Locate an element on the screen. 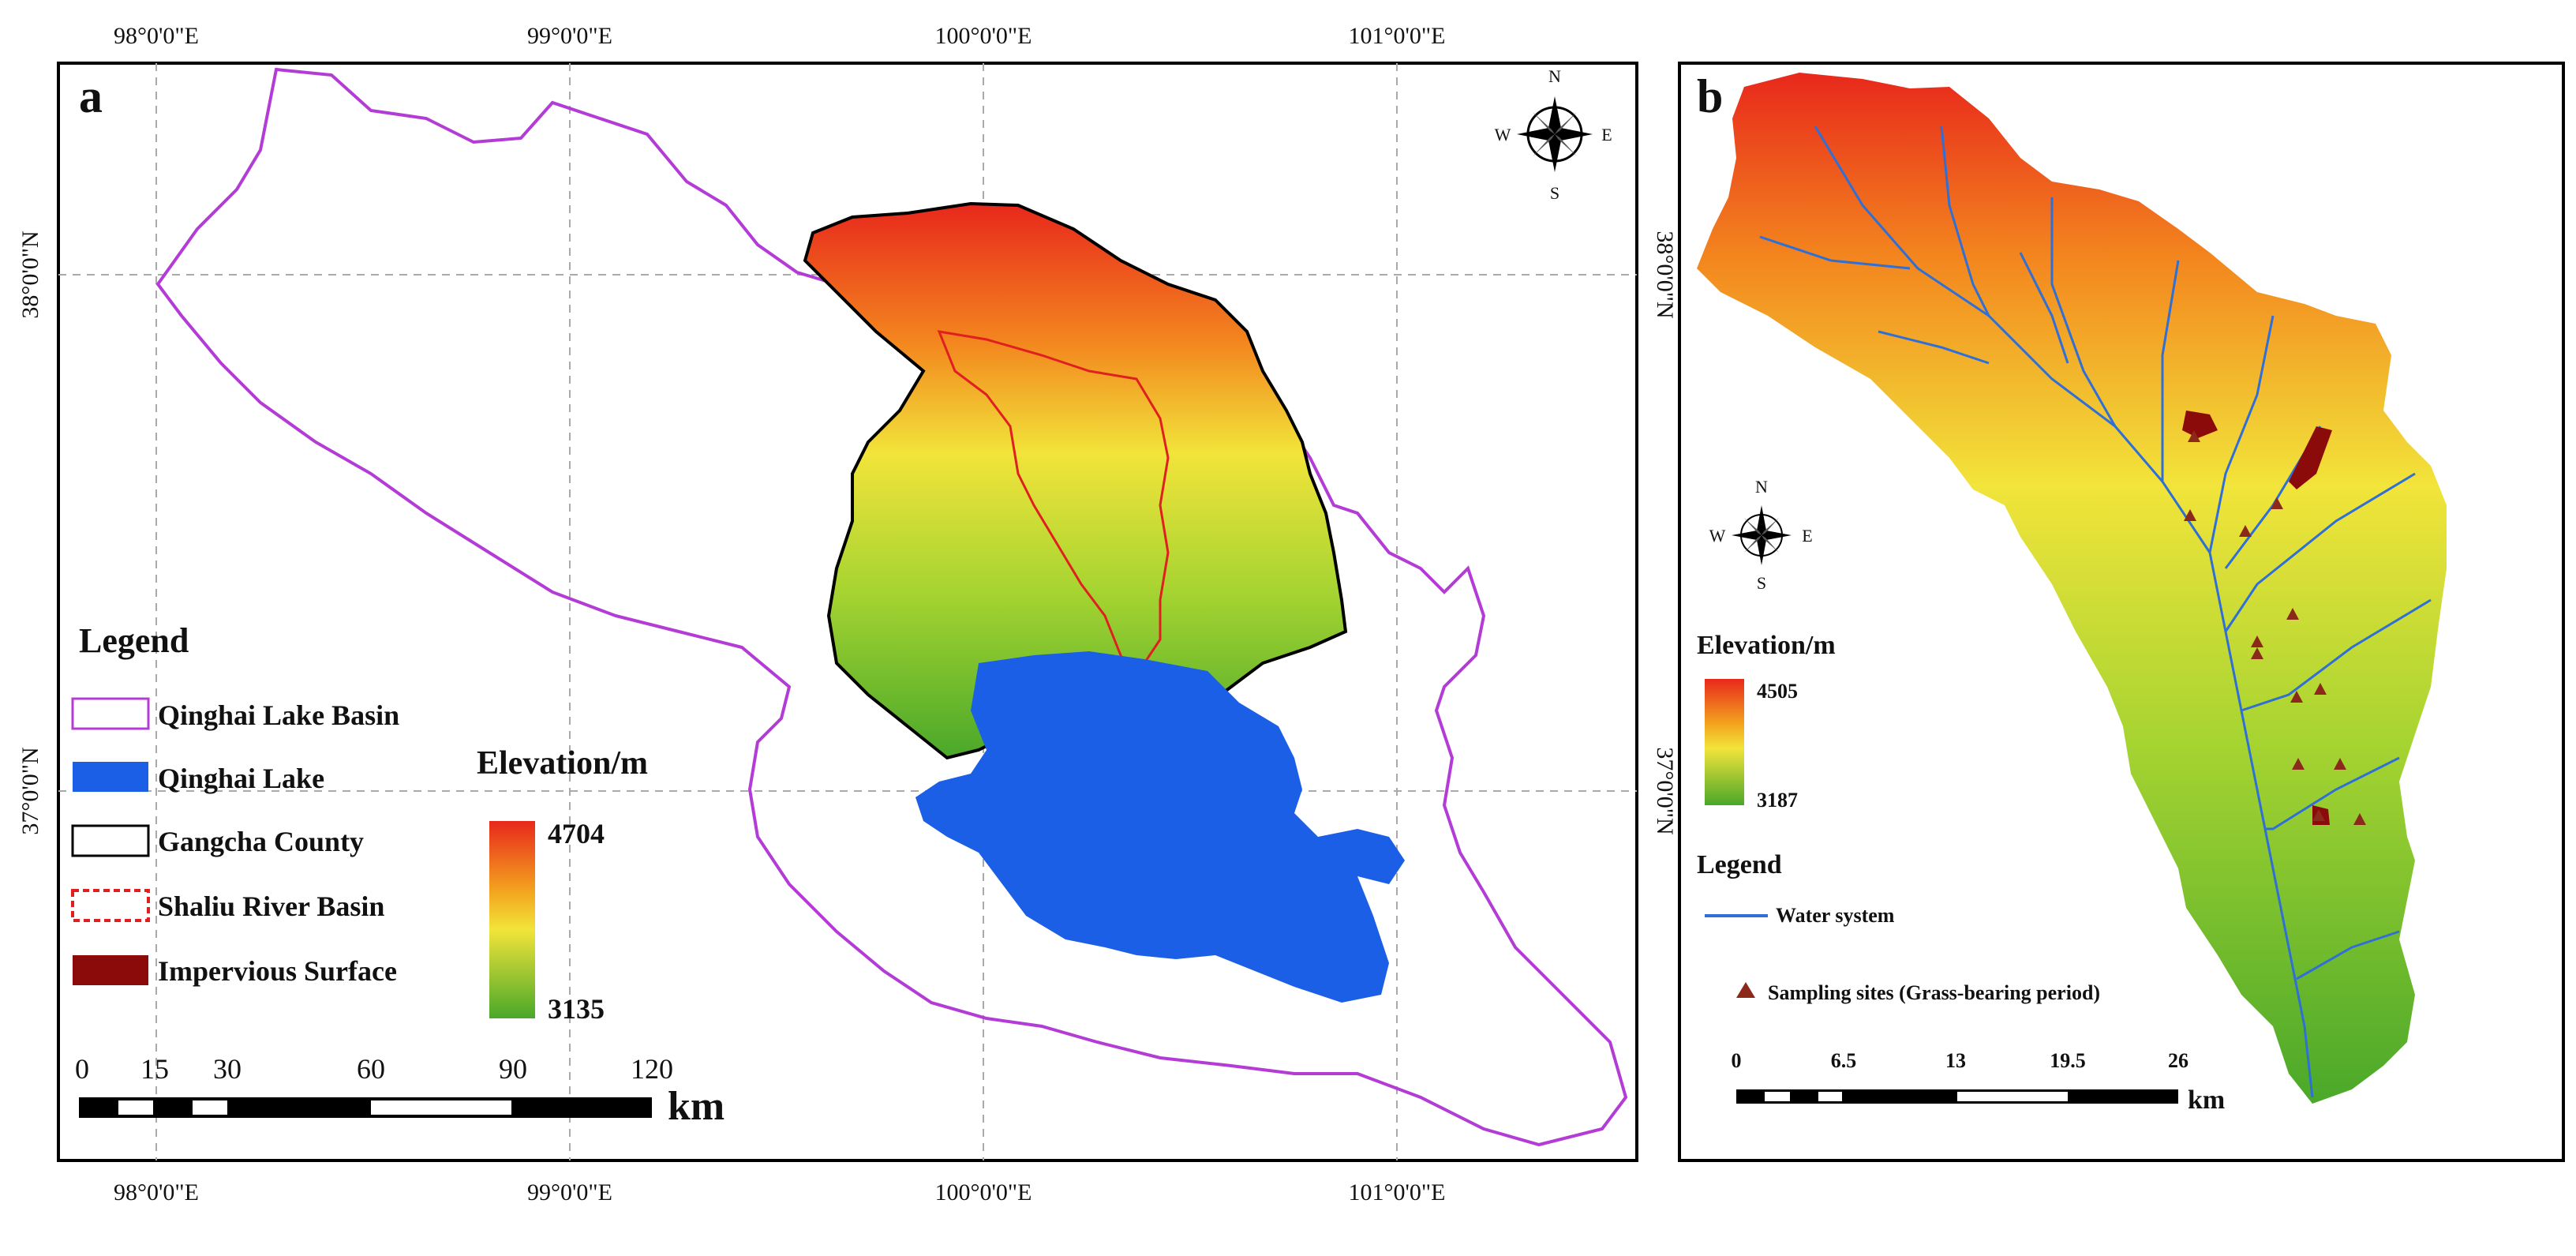 This screenshot has width=2576, height=1256. panel-a-letter: a is located at coordinates (91, 96).